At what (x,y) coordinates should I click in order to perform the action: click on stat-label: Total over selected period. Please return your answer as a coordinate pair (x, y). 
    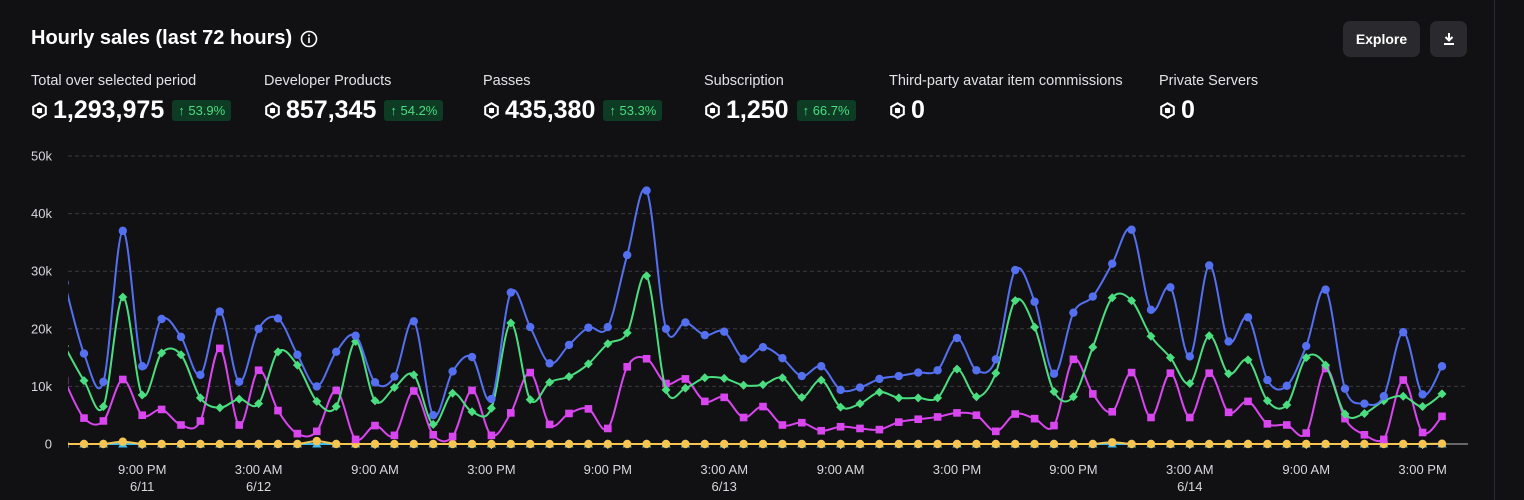
    Looking at the image, I should click on (114, 81).